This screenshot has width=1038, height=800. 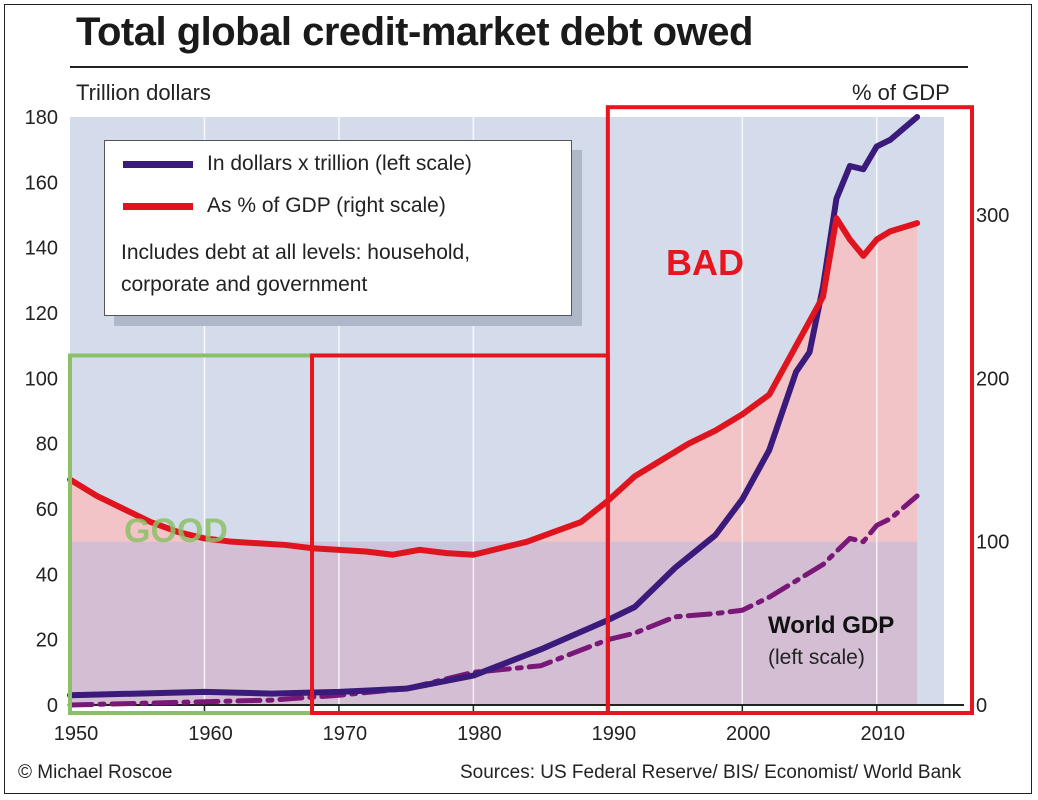 What do you see at coordinates (901, 92) in the screenshot?
I see `right-axis-unit: % of GDP` at bounding box center [901, 92].